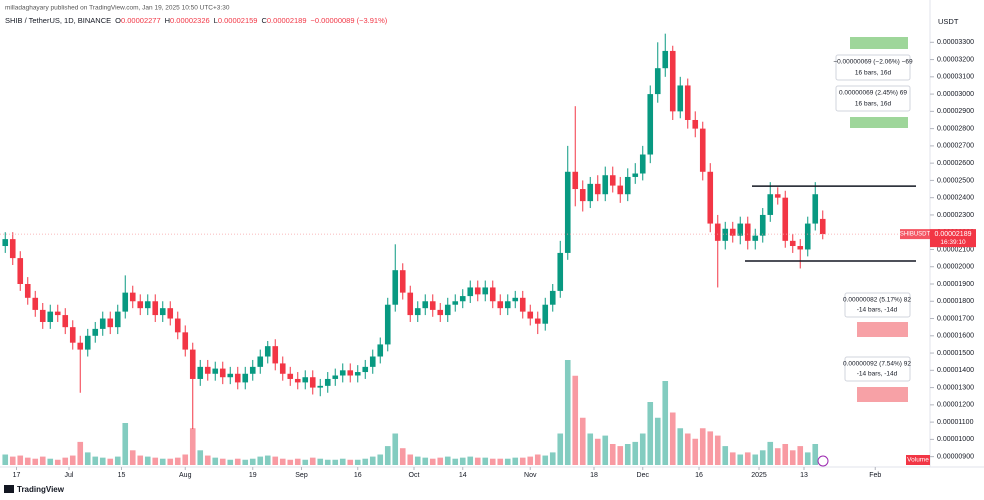  Describe the element at coordinates (873, 93) in the screenshot. I see `measure-text: 0.00000069 (2.45%) 69` at that location.